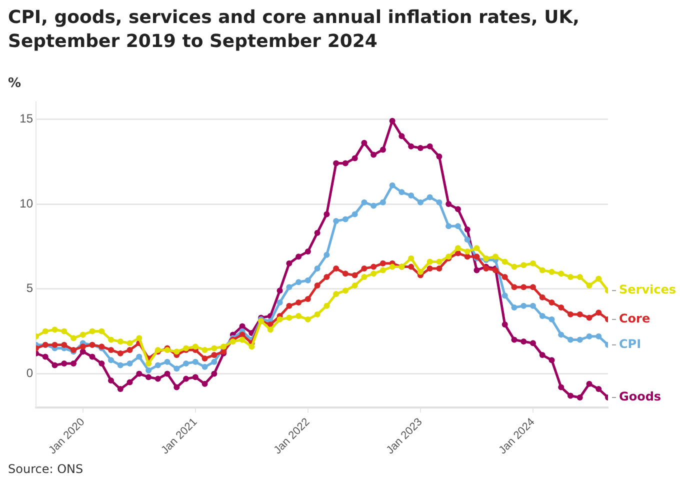 This screenshot has height=484, width=680. Describe the element at coordinates (46, 469) in the screenshot. I see `source-note: Source: ONS` at that location.